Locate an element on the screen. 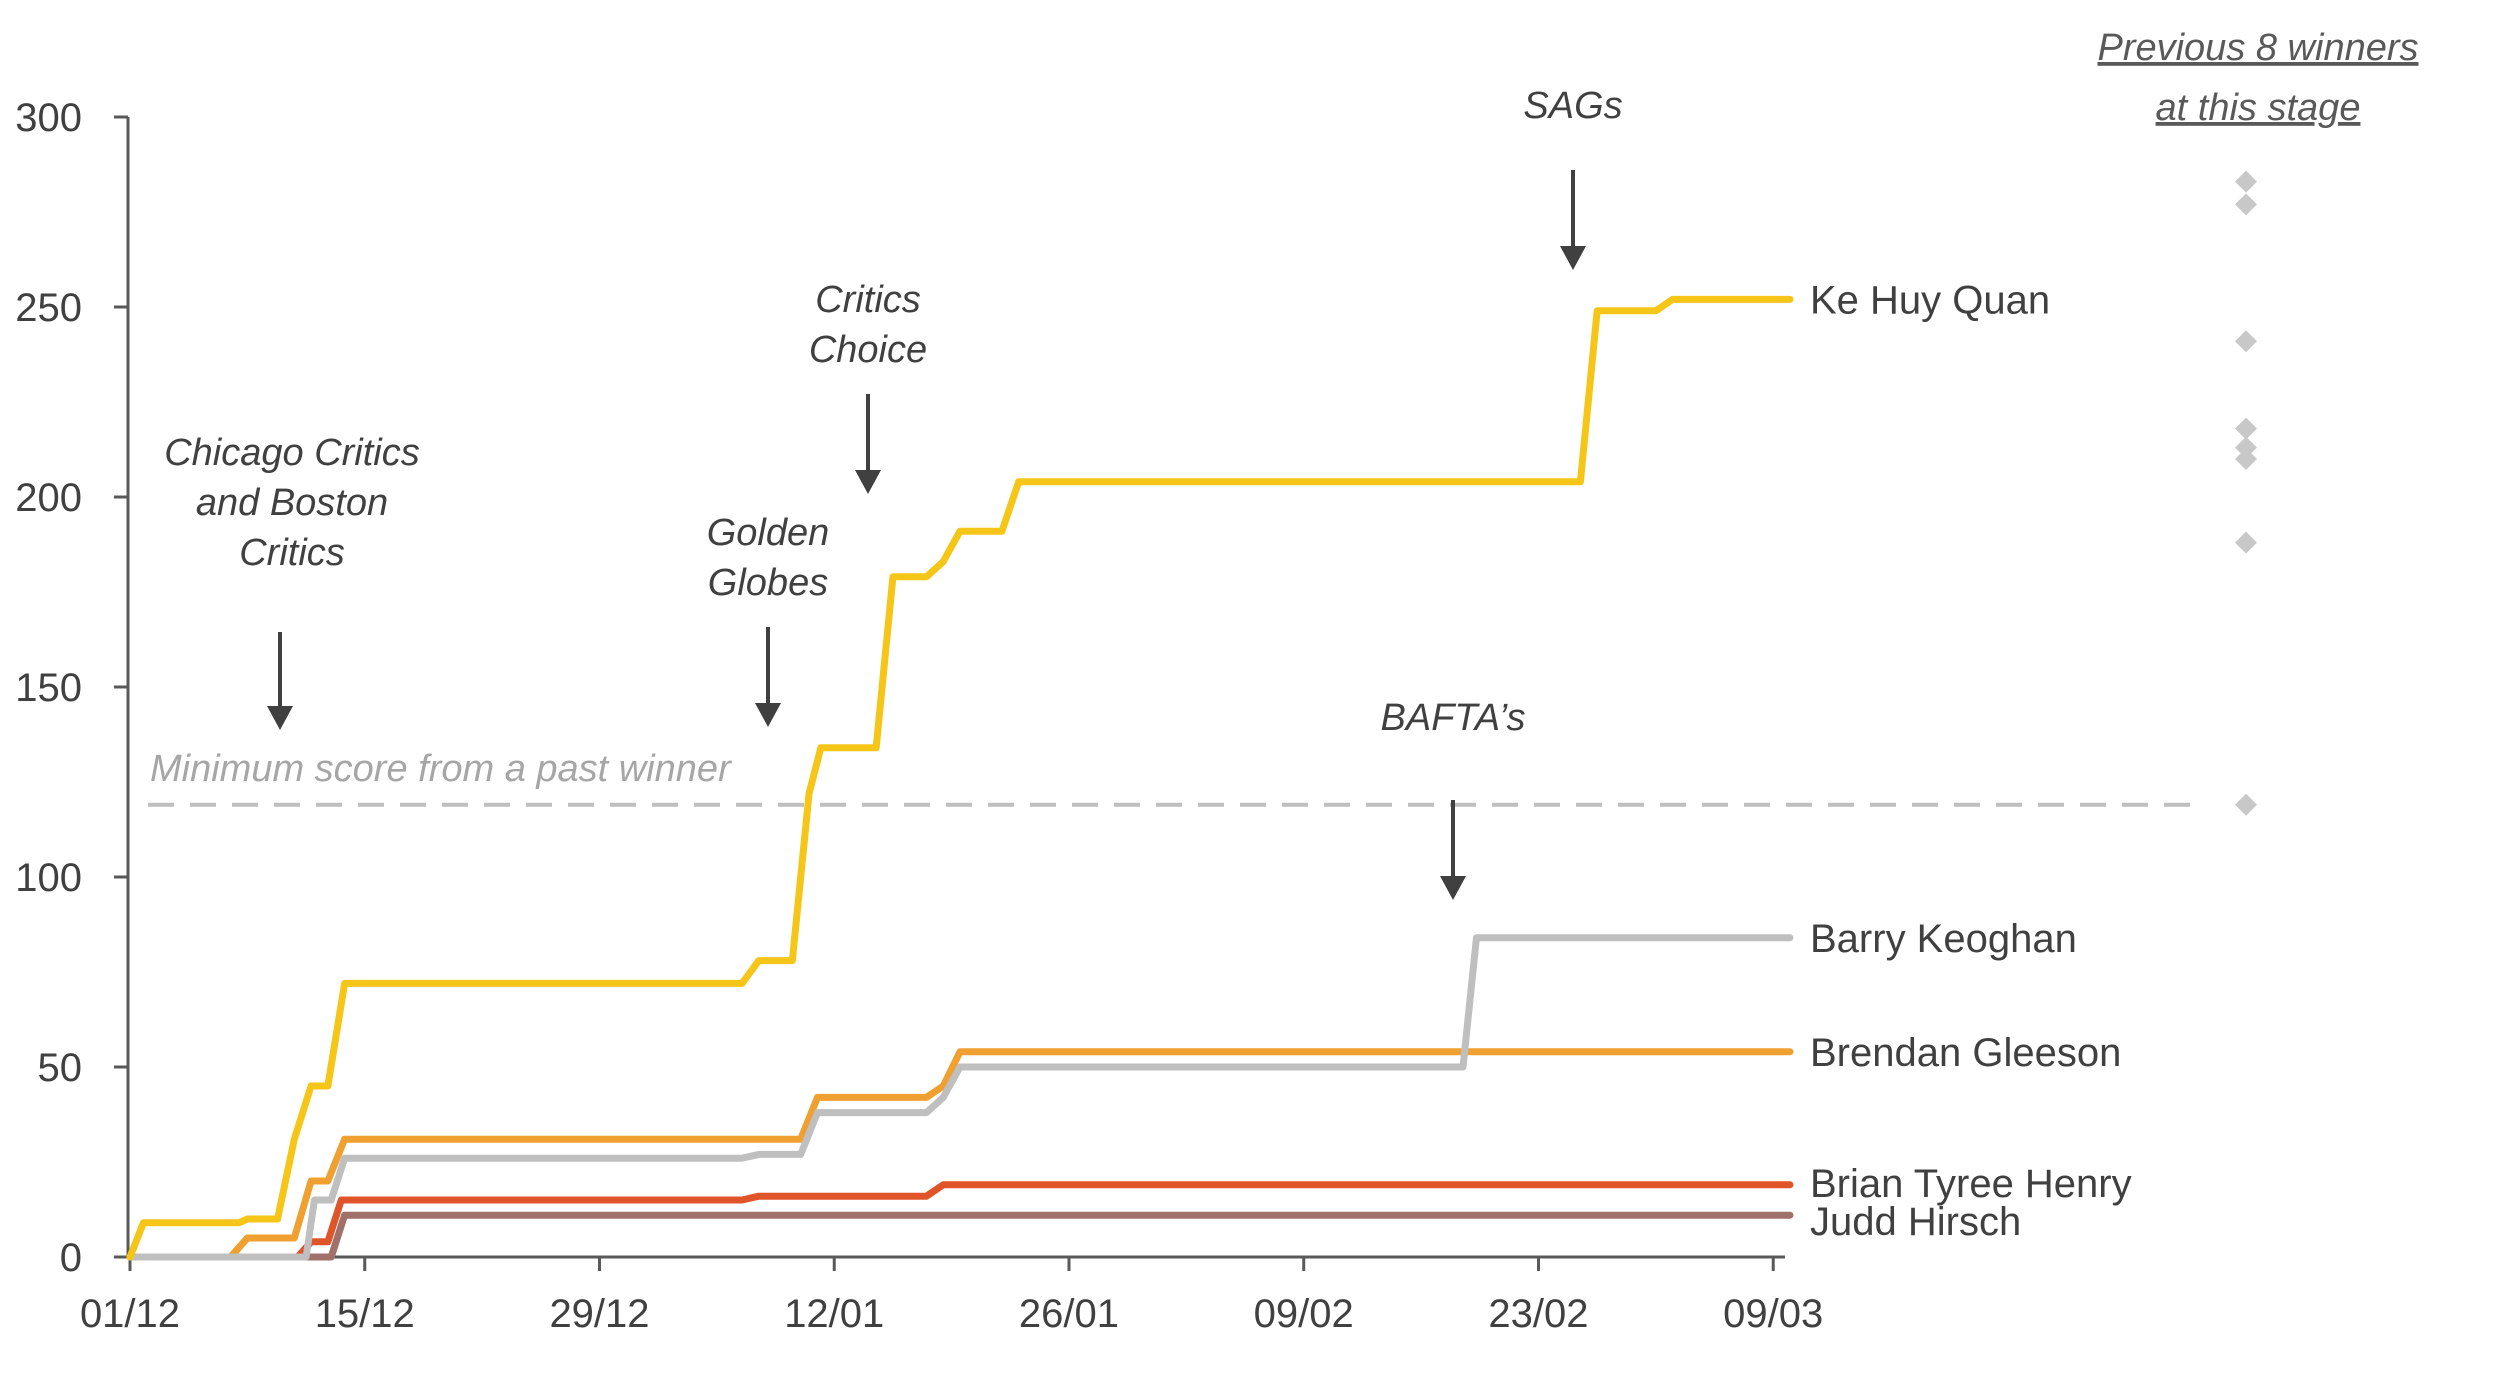  annotation-text: Chicago Critics is located at coordinates (292, 453).